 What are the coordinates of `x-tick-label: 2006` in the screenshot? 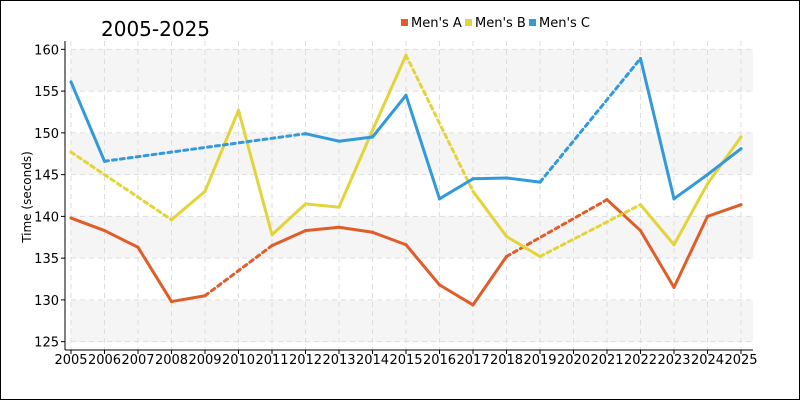 It's located at (104, 360).